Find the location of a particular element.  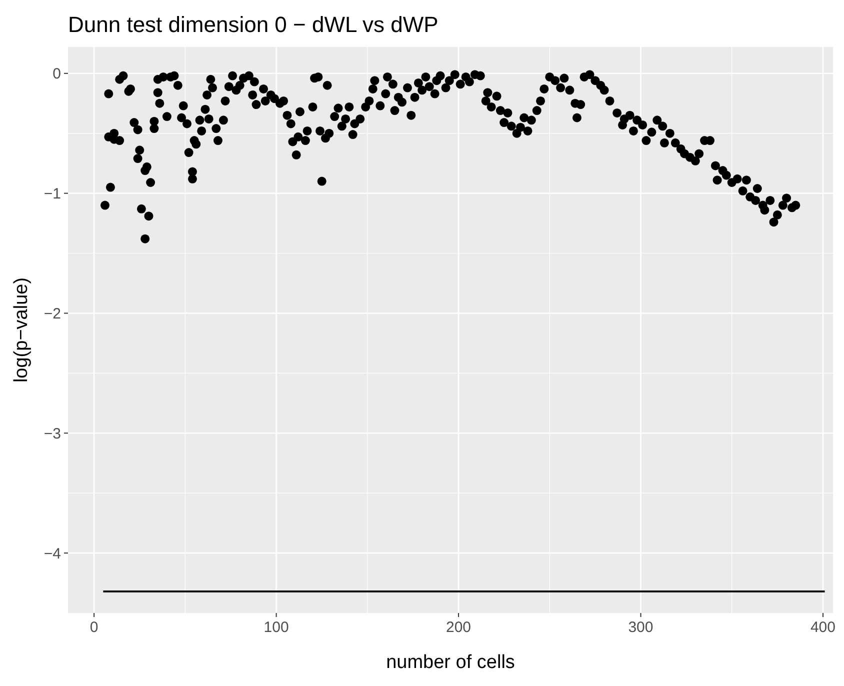

x-tick-label: 300 is located at coordinates (641, 627).